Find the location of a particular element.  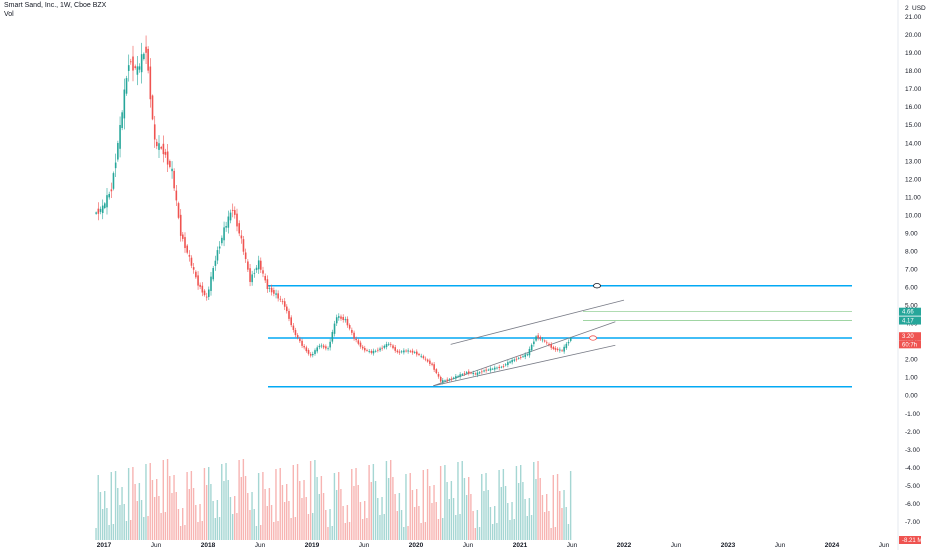

x-tick-label: Jun is located at coordinates (364, 545).